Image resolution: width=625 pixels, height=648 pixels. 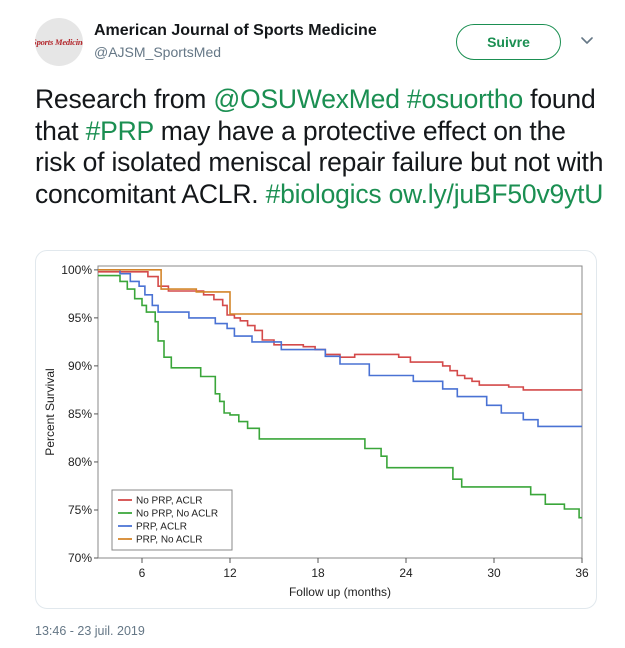 I want to click on x-tick-label: 24, so click(x=406, y=573).